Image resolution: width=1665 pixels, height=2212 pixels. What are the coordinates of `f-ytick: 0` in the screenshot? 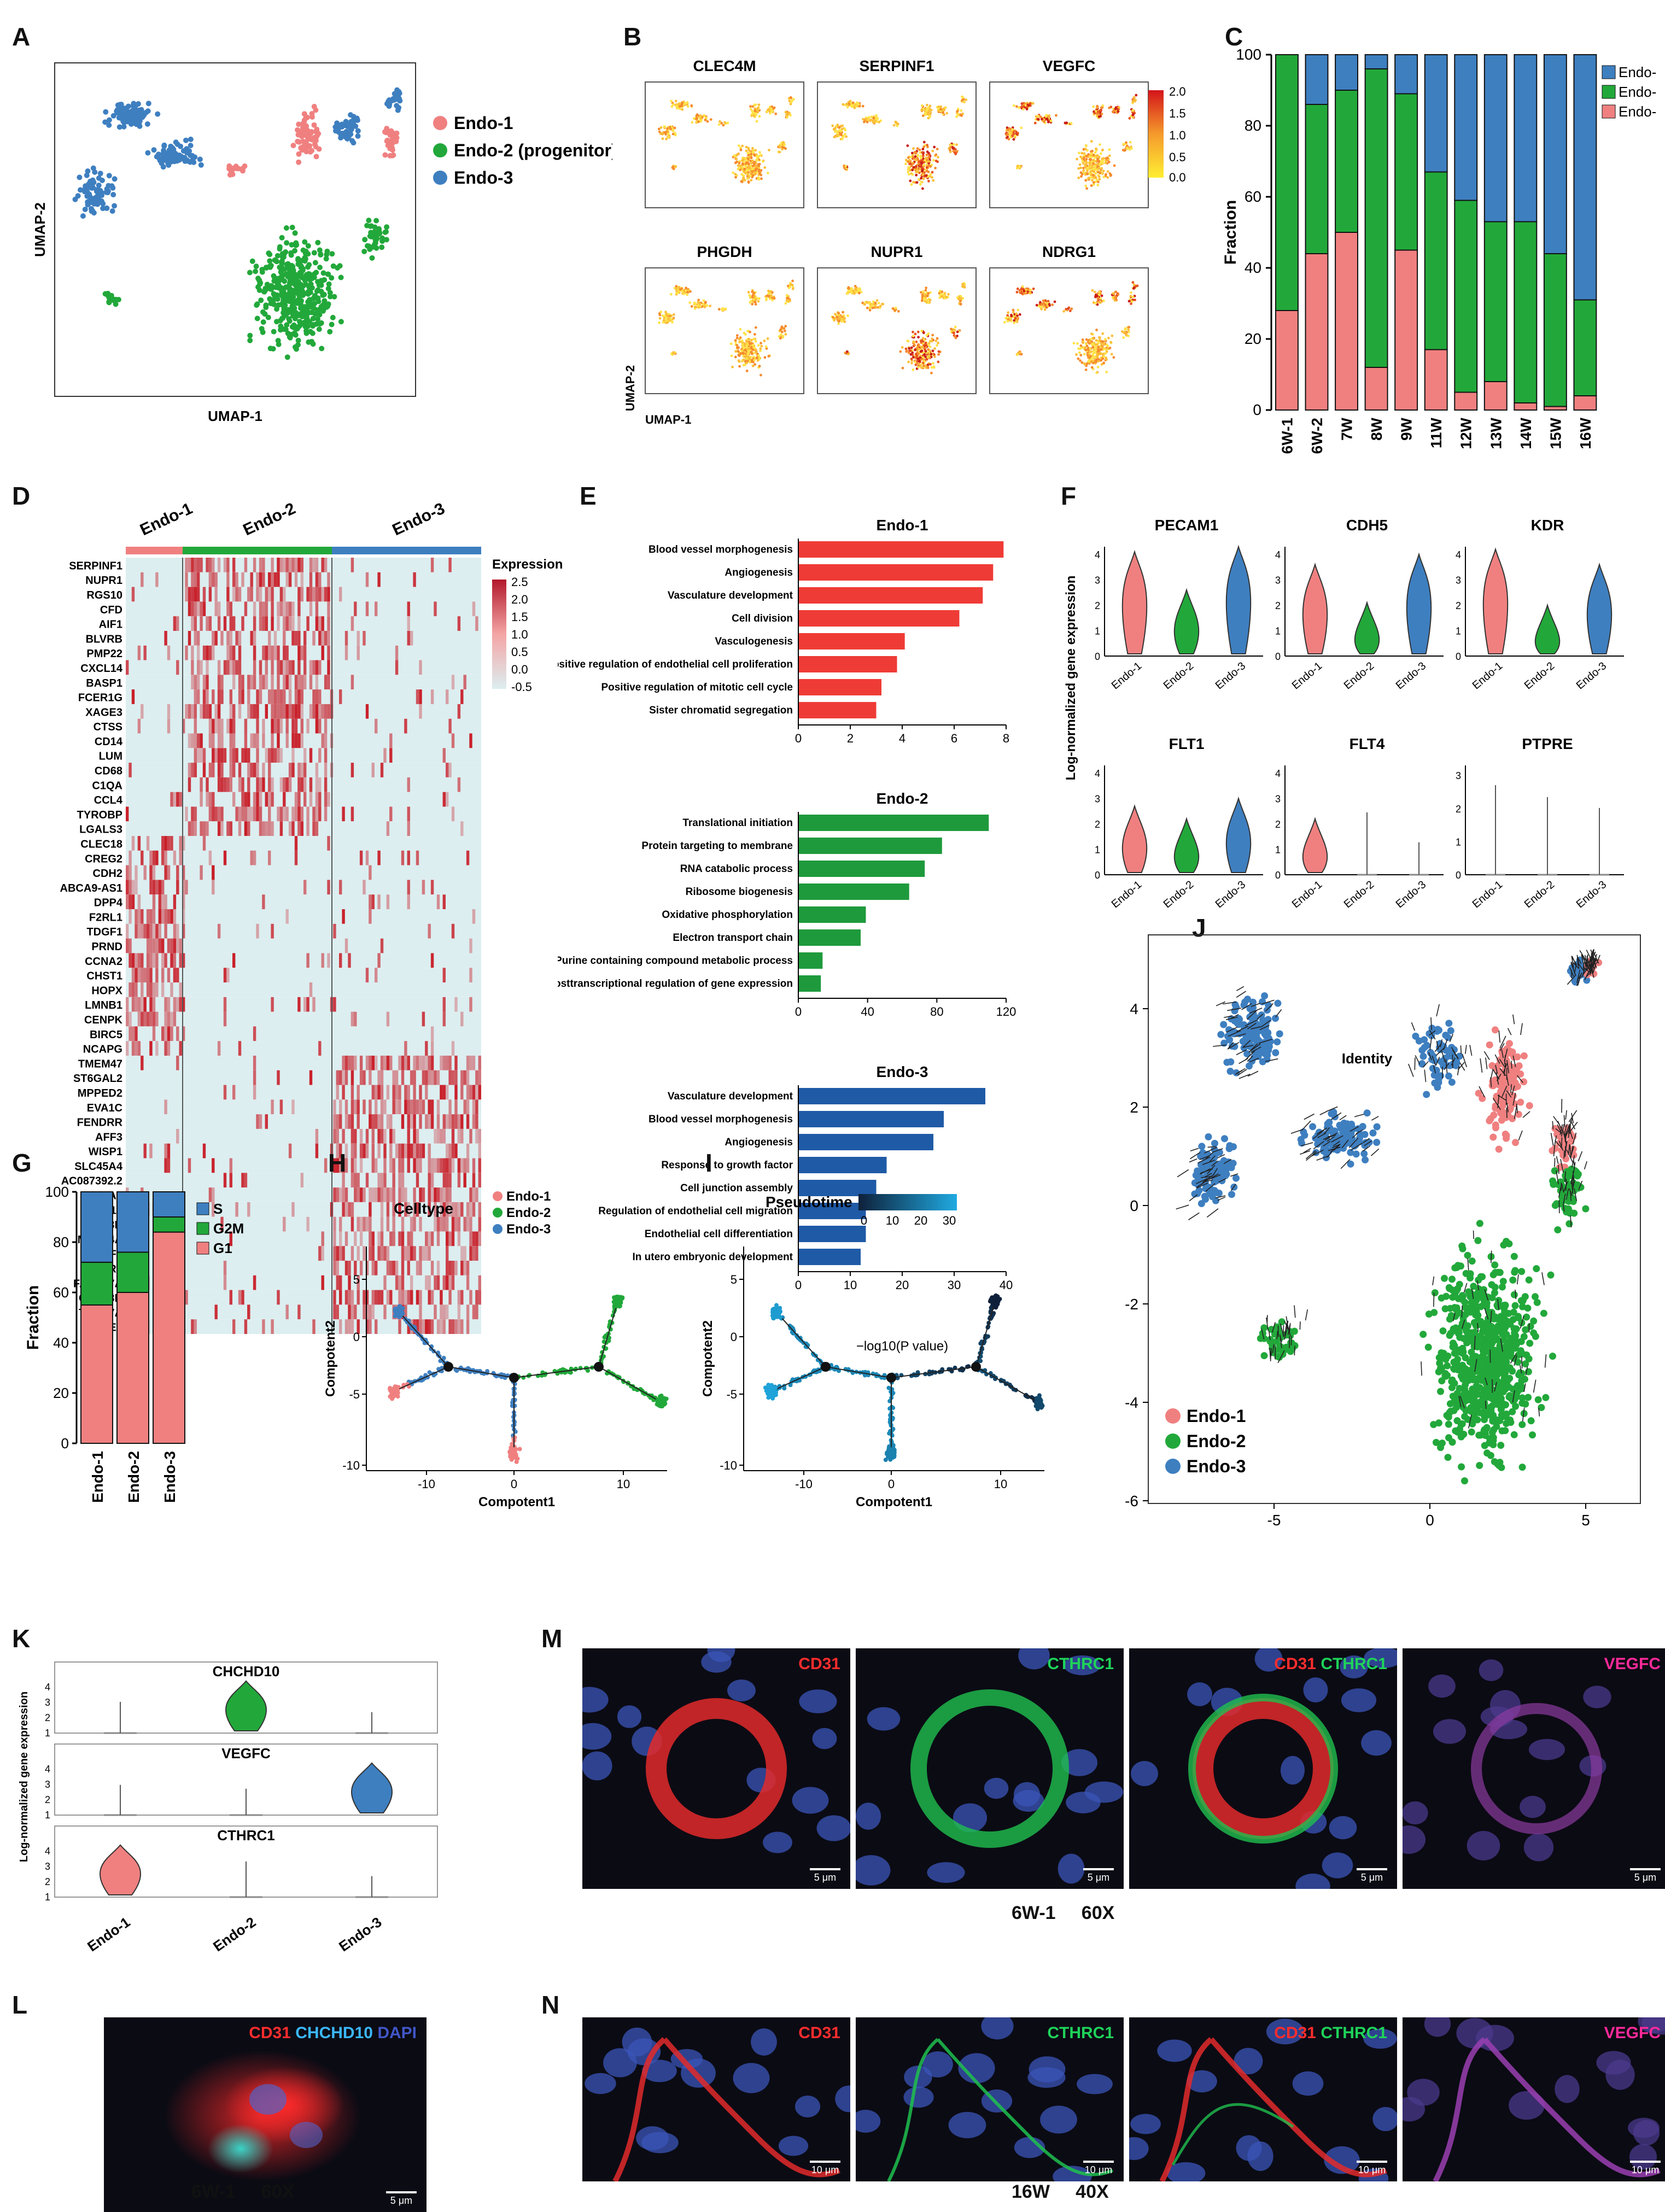 It's located at (1458, 876).